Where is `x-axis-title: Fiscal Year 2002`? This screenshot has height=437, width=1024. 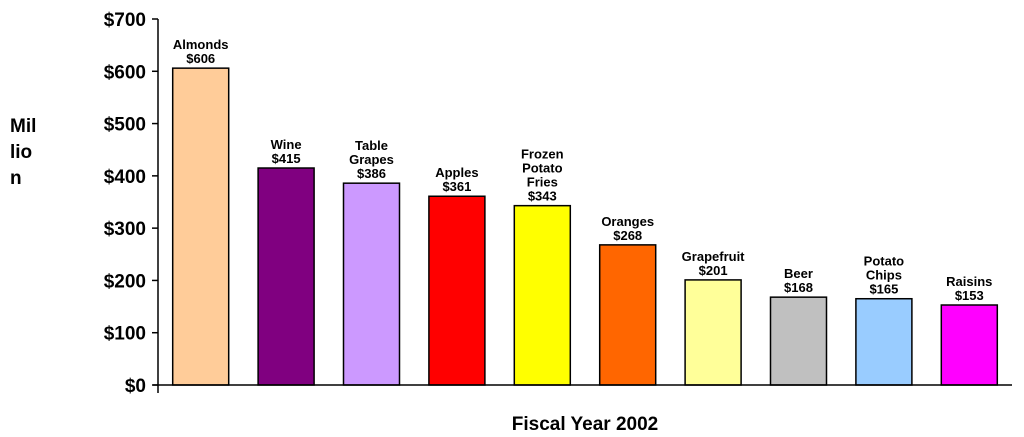 x-axis-title: Fiscal Year 2002 is located at coordinates (585, 424).